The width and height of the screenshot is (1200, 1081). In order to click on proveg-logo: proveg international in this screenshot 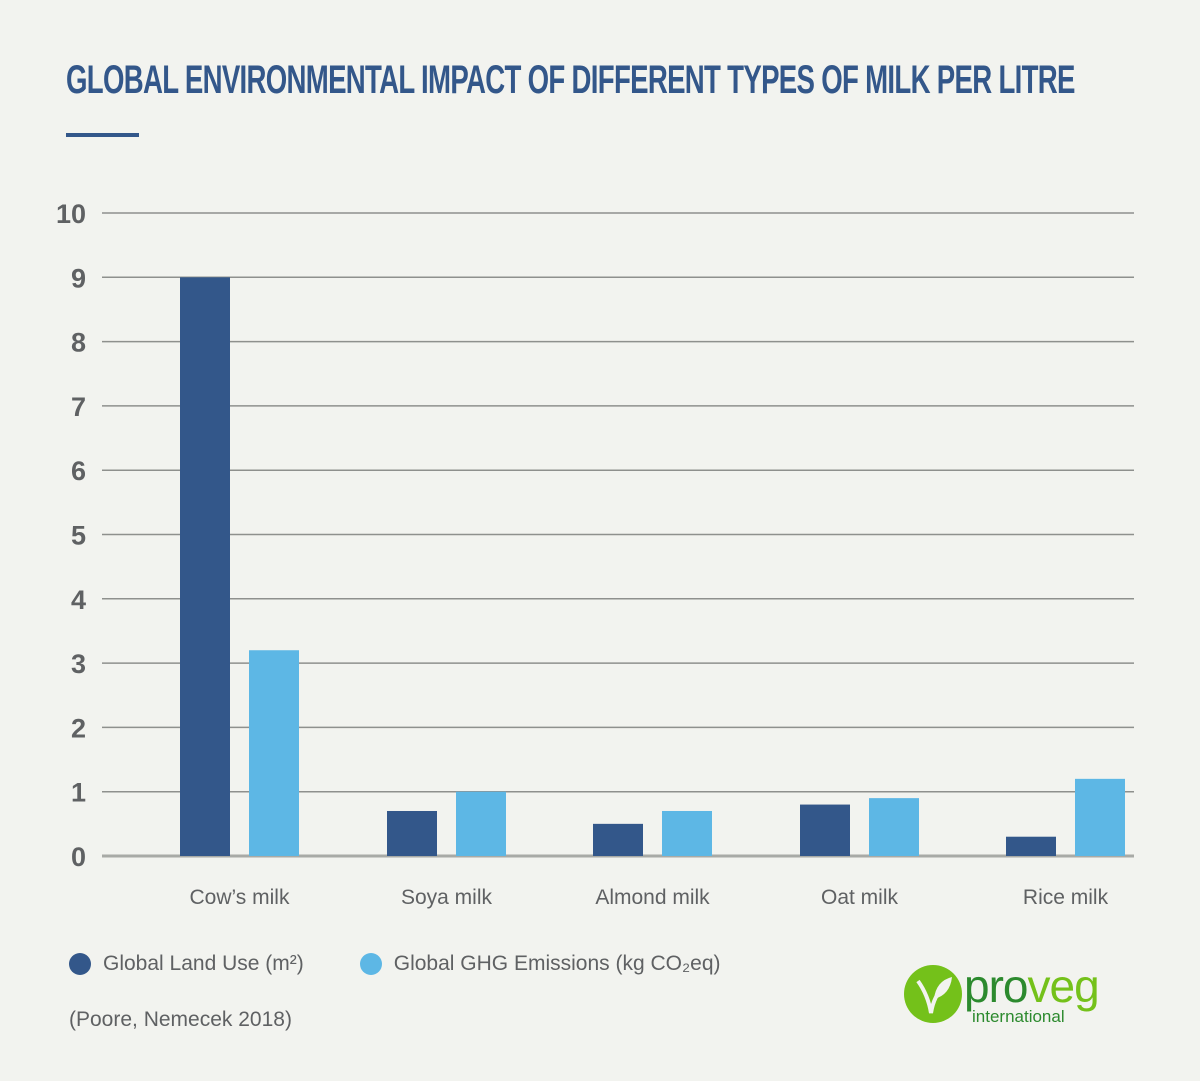, I will do `click(1024, 997)`.